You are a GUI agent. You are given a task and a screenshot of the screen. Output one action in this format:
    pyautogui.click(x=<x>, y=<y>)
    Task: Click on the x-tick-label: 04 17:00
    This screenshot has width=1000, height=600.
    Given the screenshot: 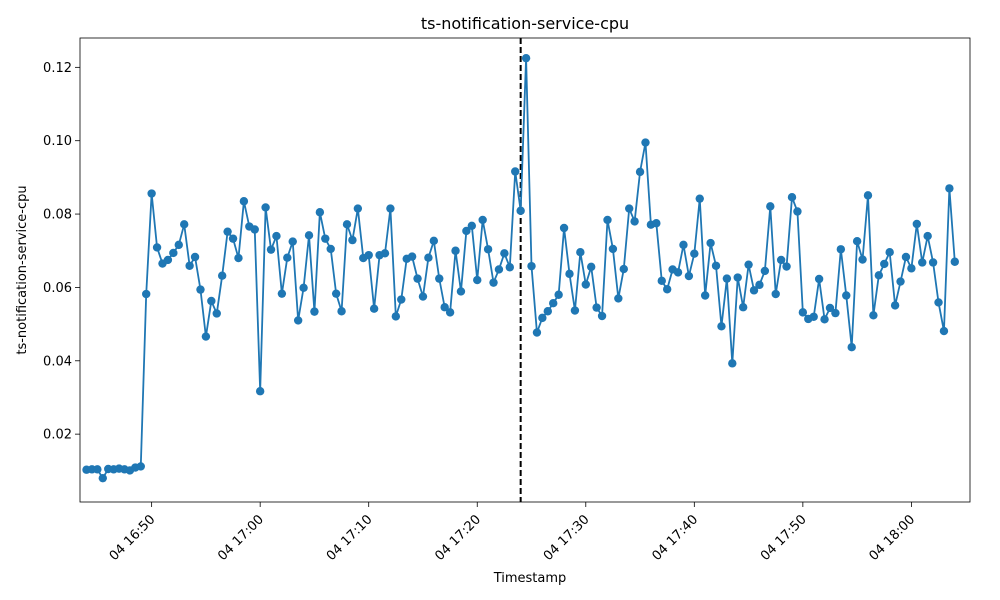 What is the action you would take?
    pyautogui.click(x=241, y=538)
    